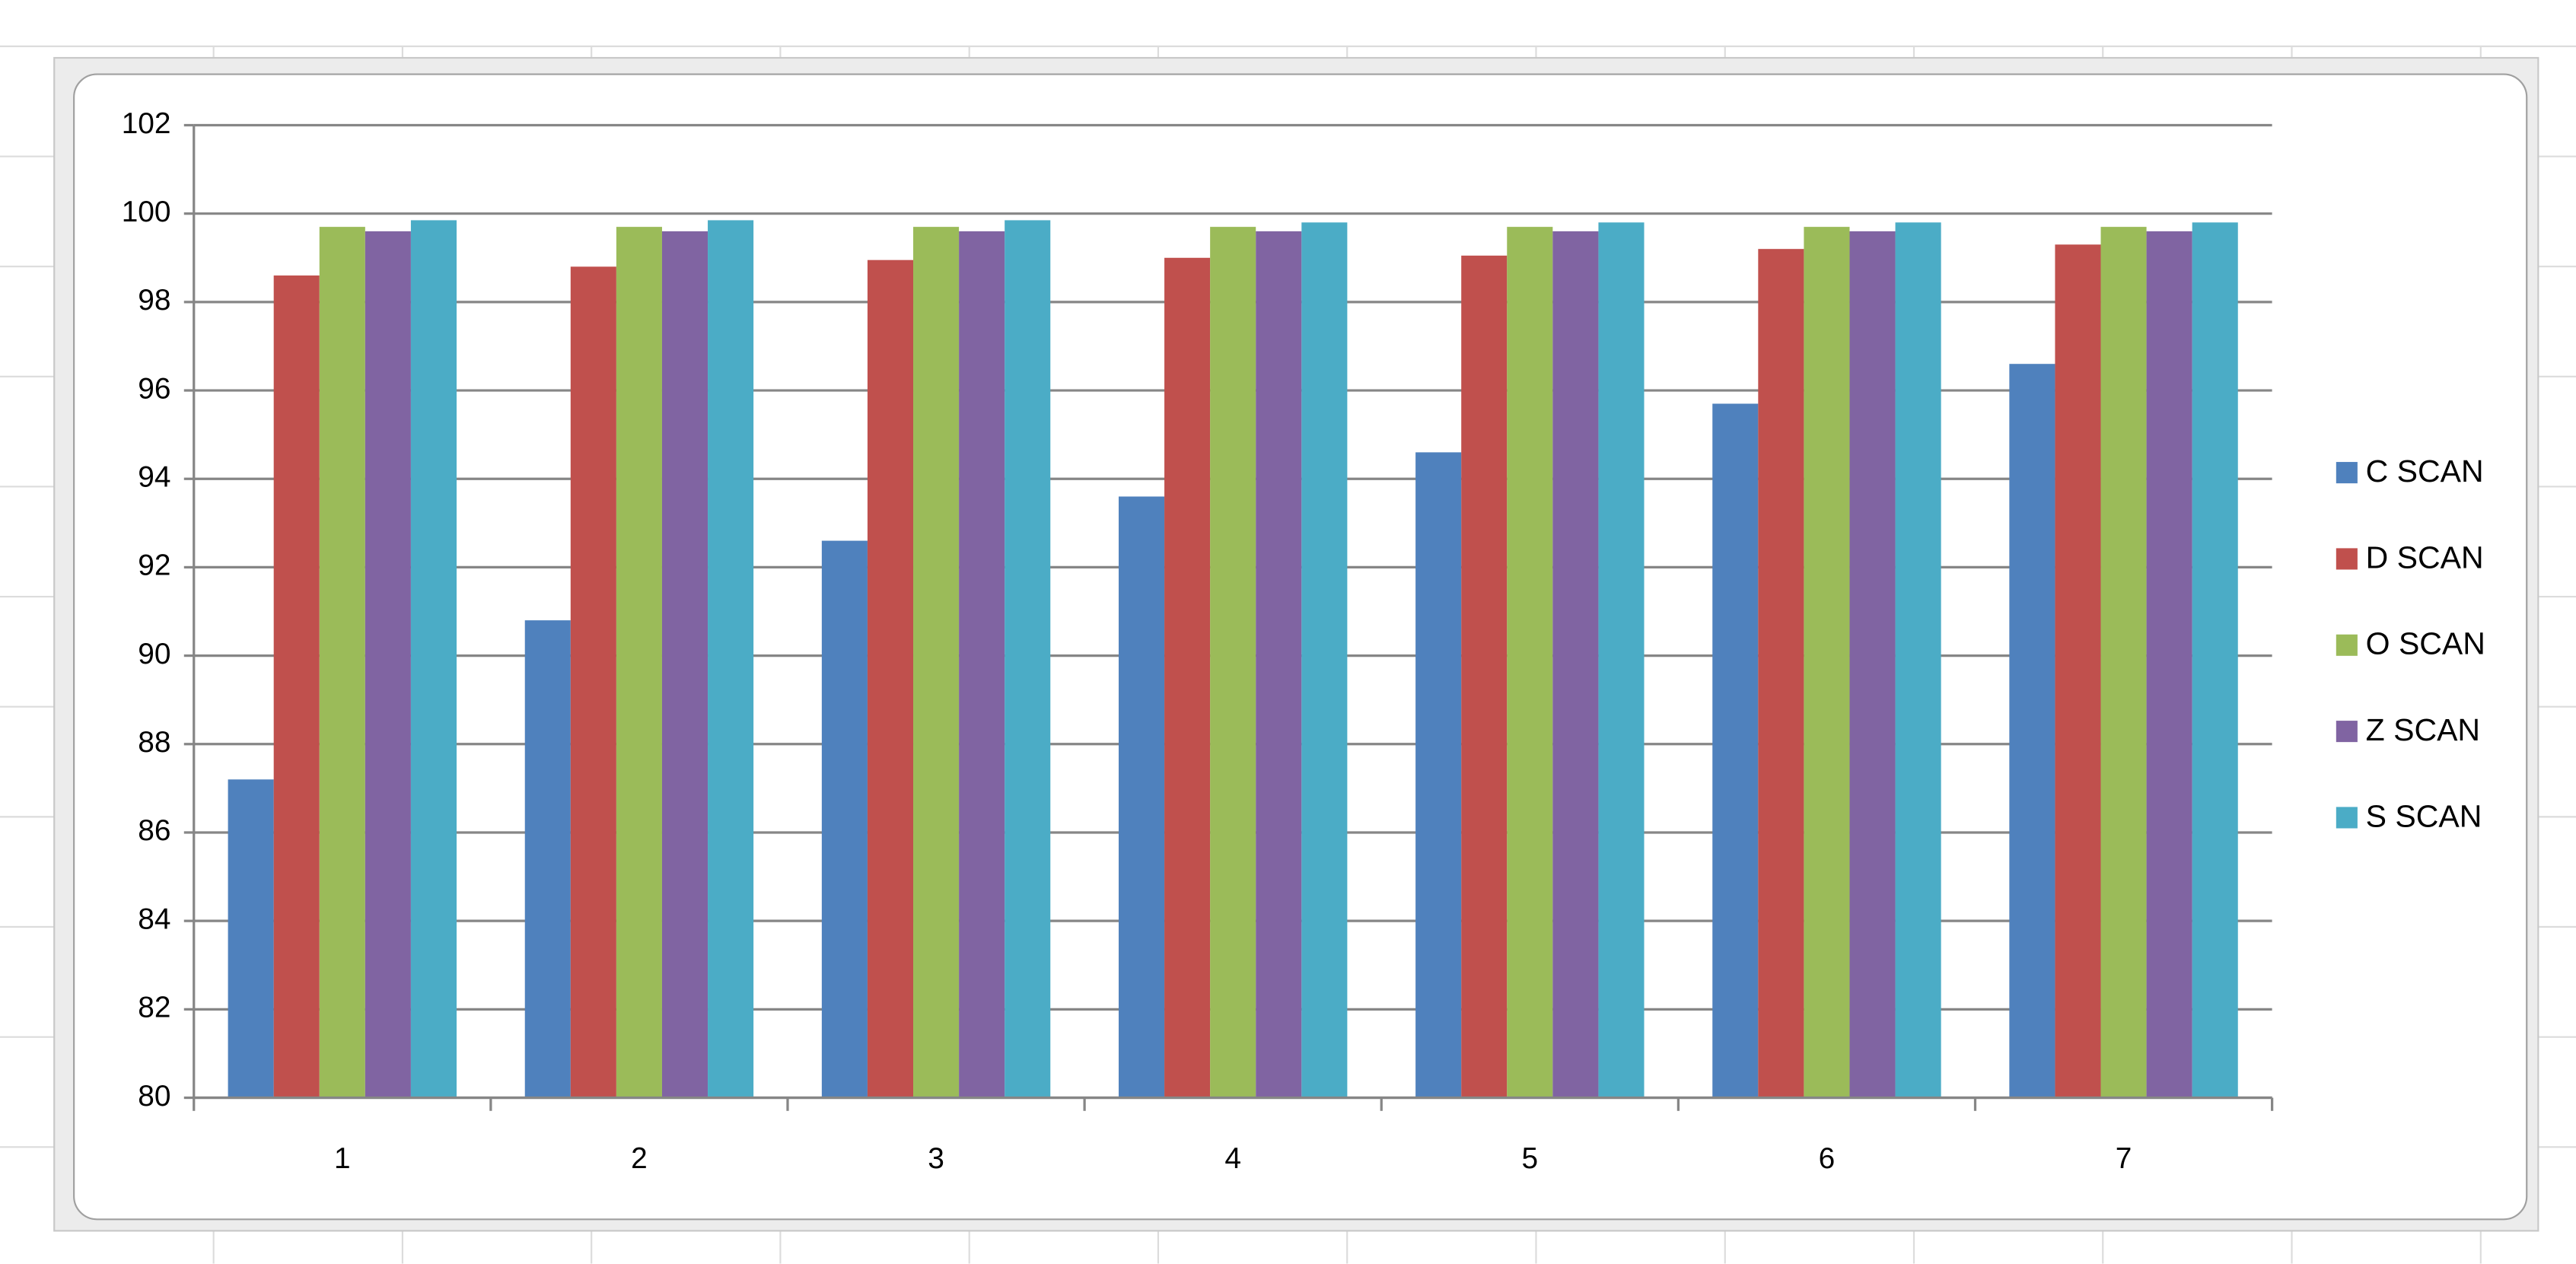  I want to click on x-tick-label: 3, so click(936, 1158).